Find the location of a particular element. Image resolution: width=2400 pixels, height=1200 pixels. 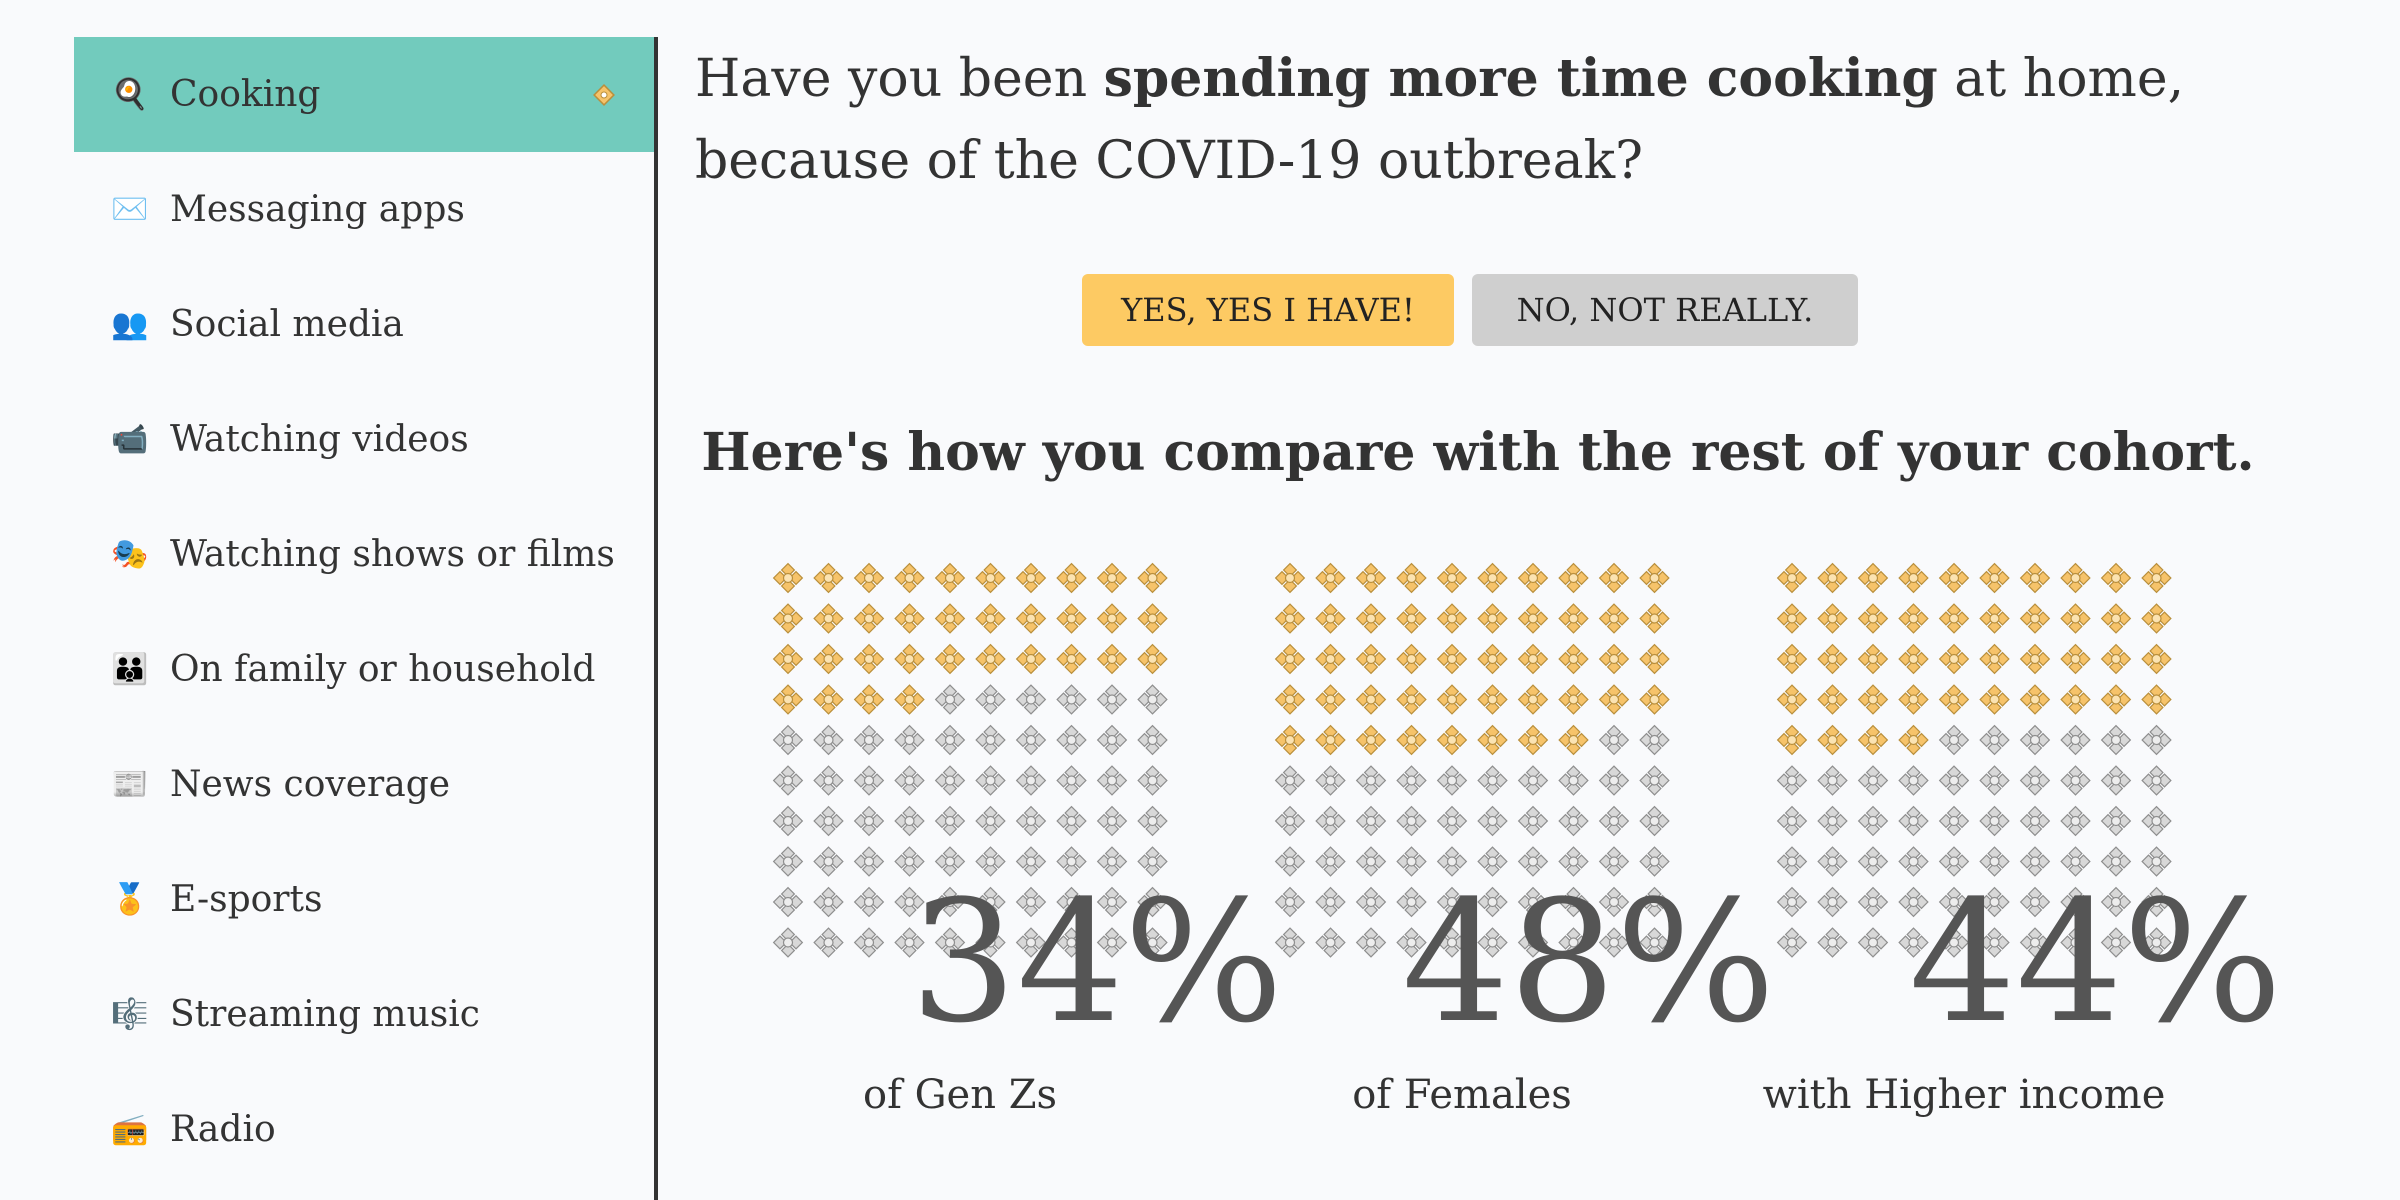

sidebar-item-label: Watching videos is located at coordinates (319, 439).